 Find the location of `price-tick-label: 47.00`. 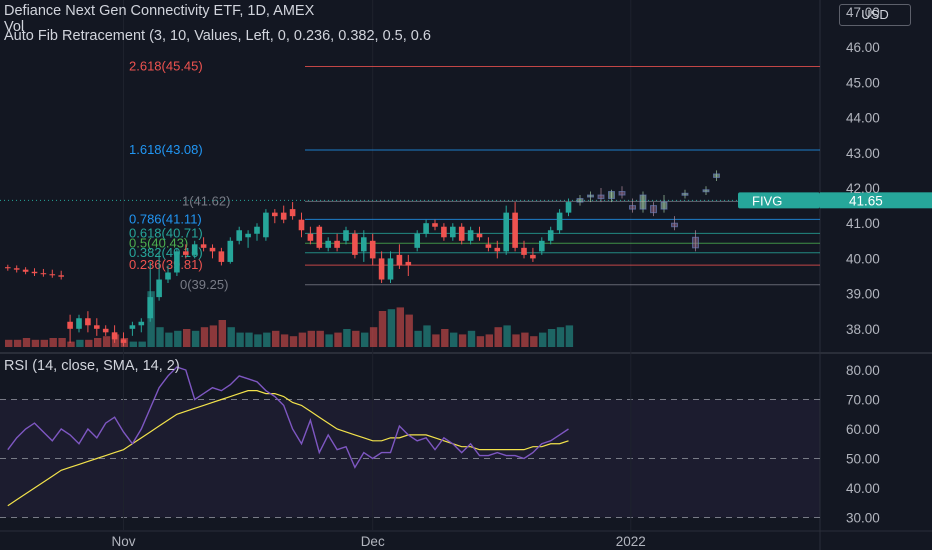

price-tick-label: 47.00 is located at coordinates (863, 12).